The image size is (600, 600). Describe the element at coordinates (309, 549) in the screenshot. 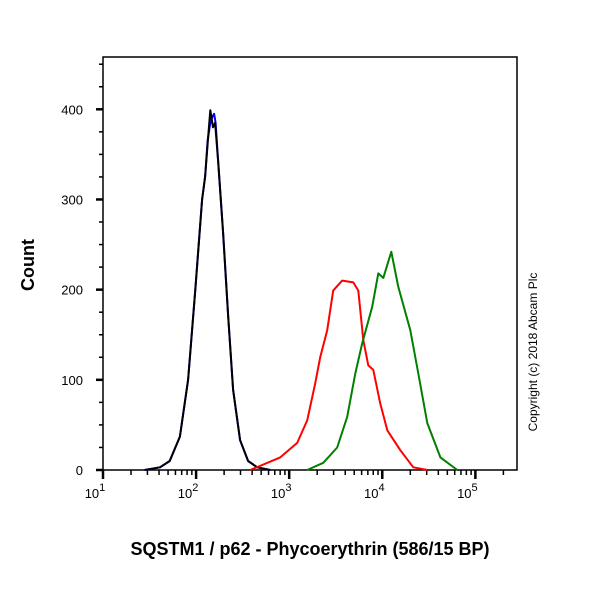

I see `x-axis-title: SQSTM1 / p62 - Phycoerythrin (586/15 BP)` at that location.